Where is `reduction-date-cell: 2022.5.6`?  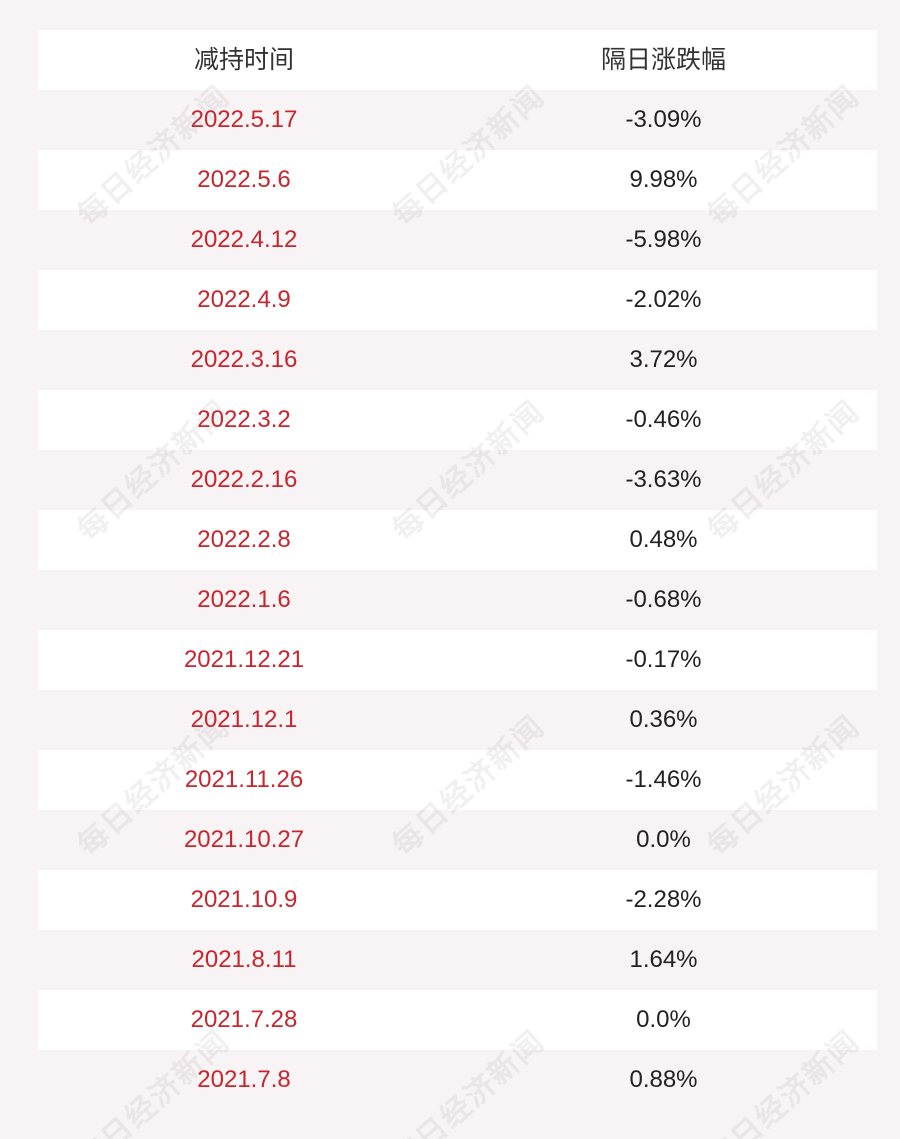 reduction-date-cell: 2022.5.6 is located at coordinates (244, 179).